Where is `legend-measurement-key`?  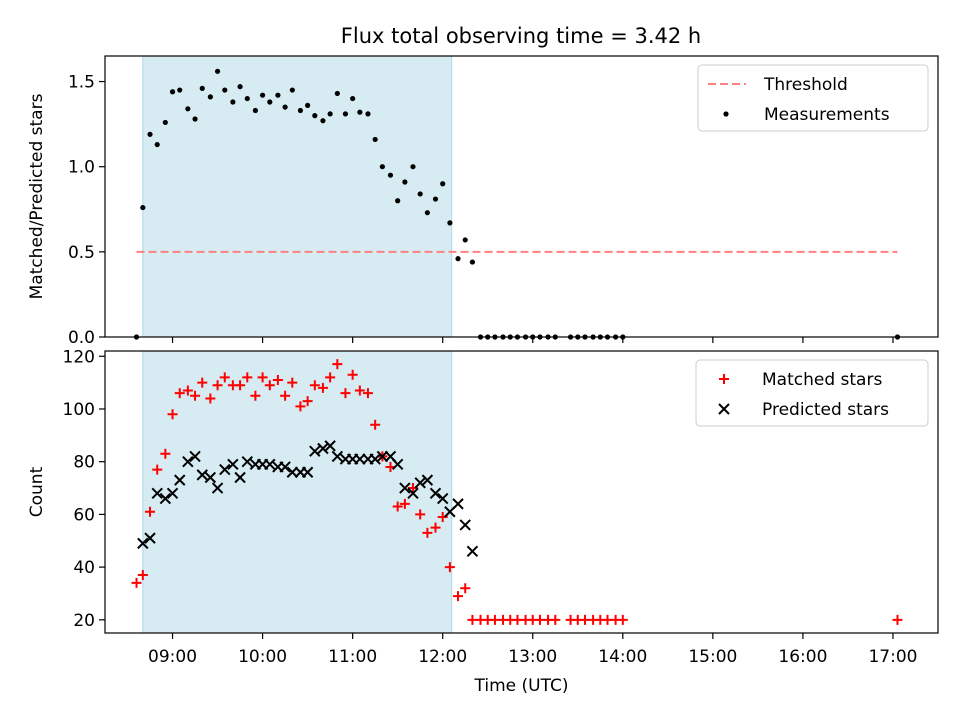
legend-measurement-key is located at coordinates (726, 114).